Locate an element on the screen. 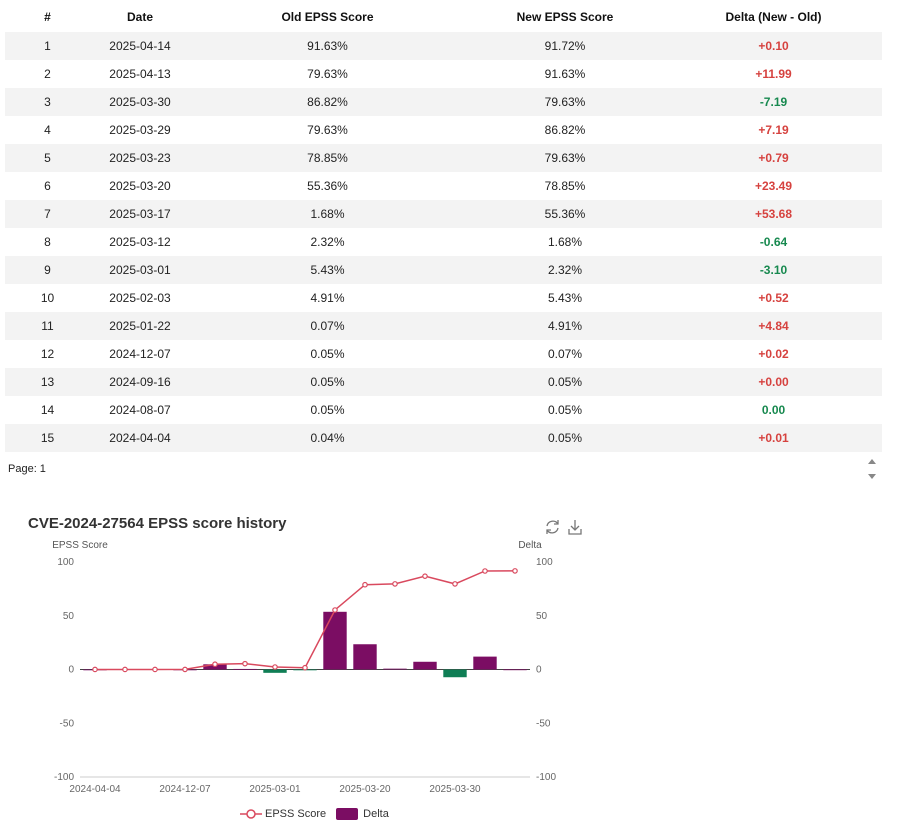  row-new-score: 91.63% is located at coordinates (565, 74).